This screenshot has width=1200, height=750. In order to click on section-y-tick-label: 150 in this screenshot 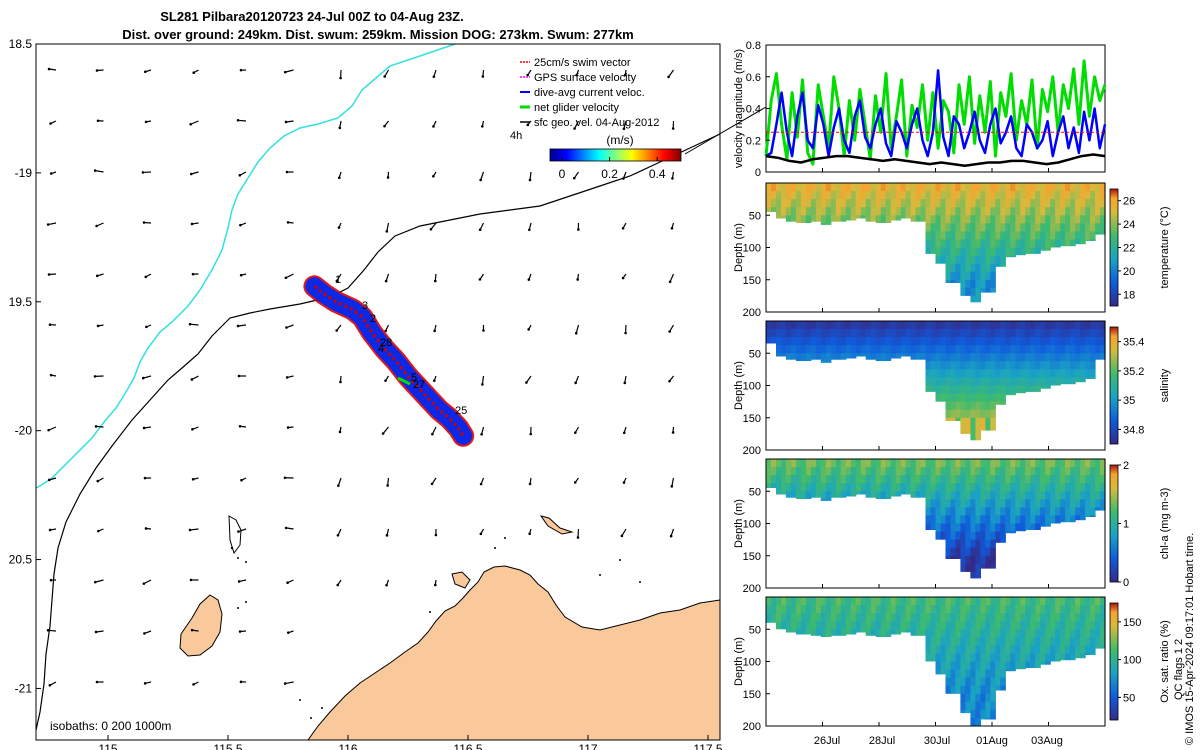, I will do `click(752, 557)`.